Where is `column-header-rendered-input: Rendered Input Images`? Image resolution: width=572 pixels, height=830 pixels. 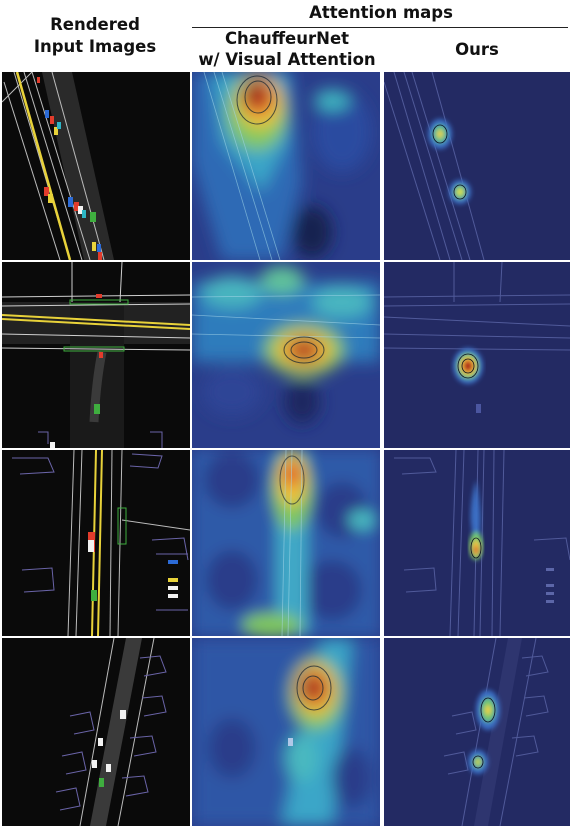 column-header-rendered-input: Rendered Input Images is located at coordinates (95, 36).